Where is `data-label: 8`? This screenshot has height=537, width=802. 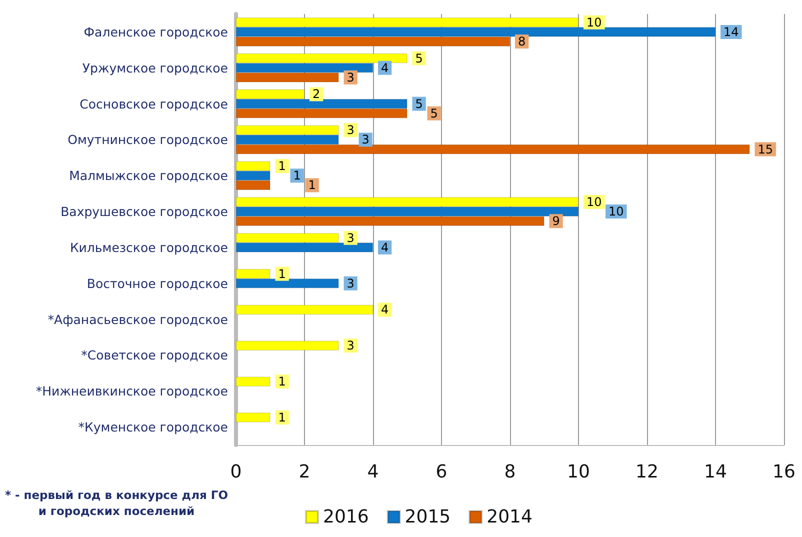 data-label: 8 is located at coordinates (522, 41).